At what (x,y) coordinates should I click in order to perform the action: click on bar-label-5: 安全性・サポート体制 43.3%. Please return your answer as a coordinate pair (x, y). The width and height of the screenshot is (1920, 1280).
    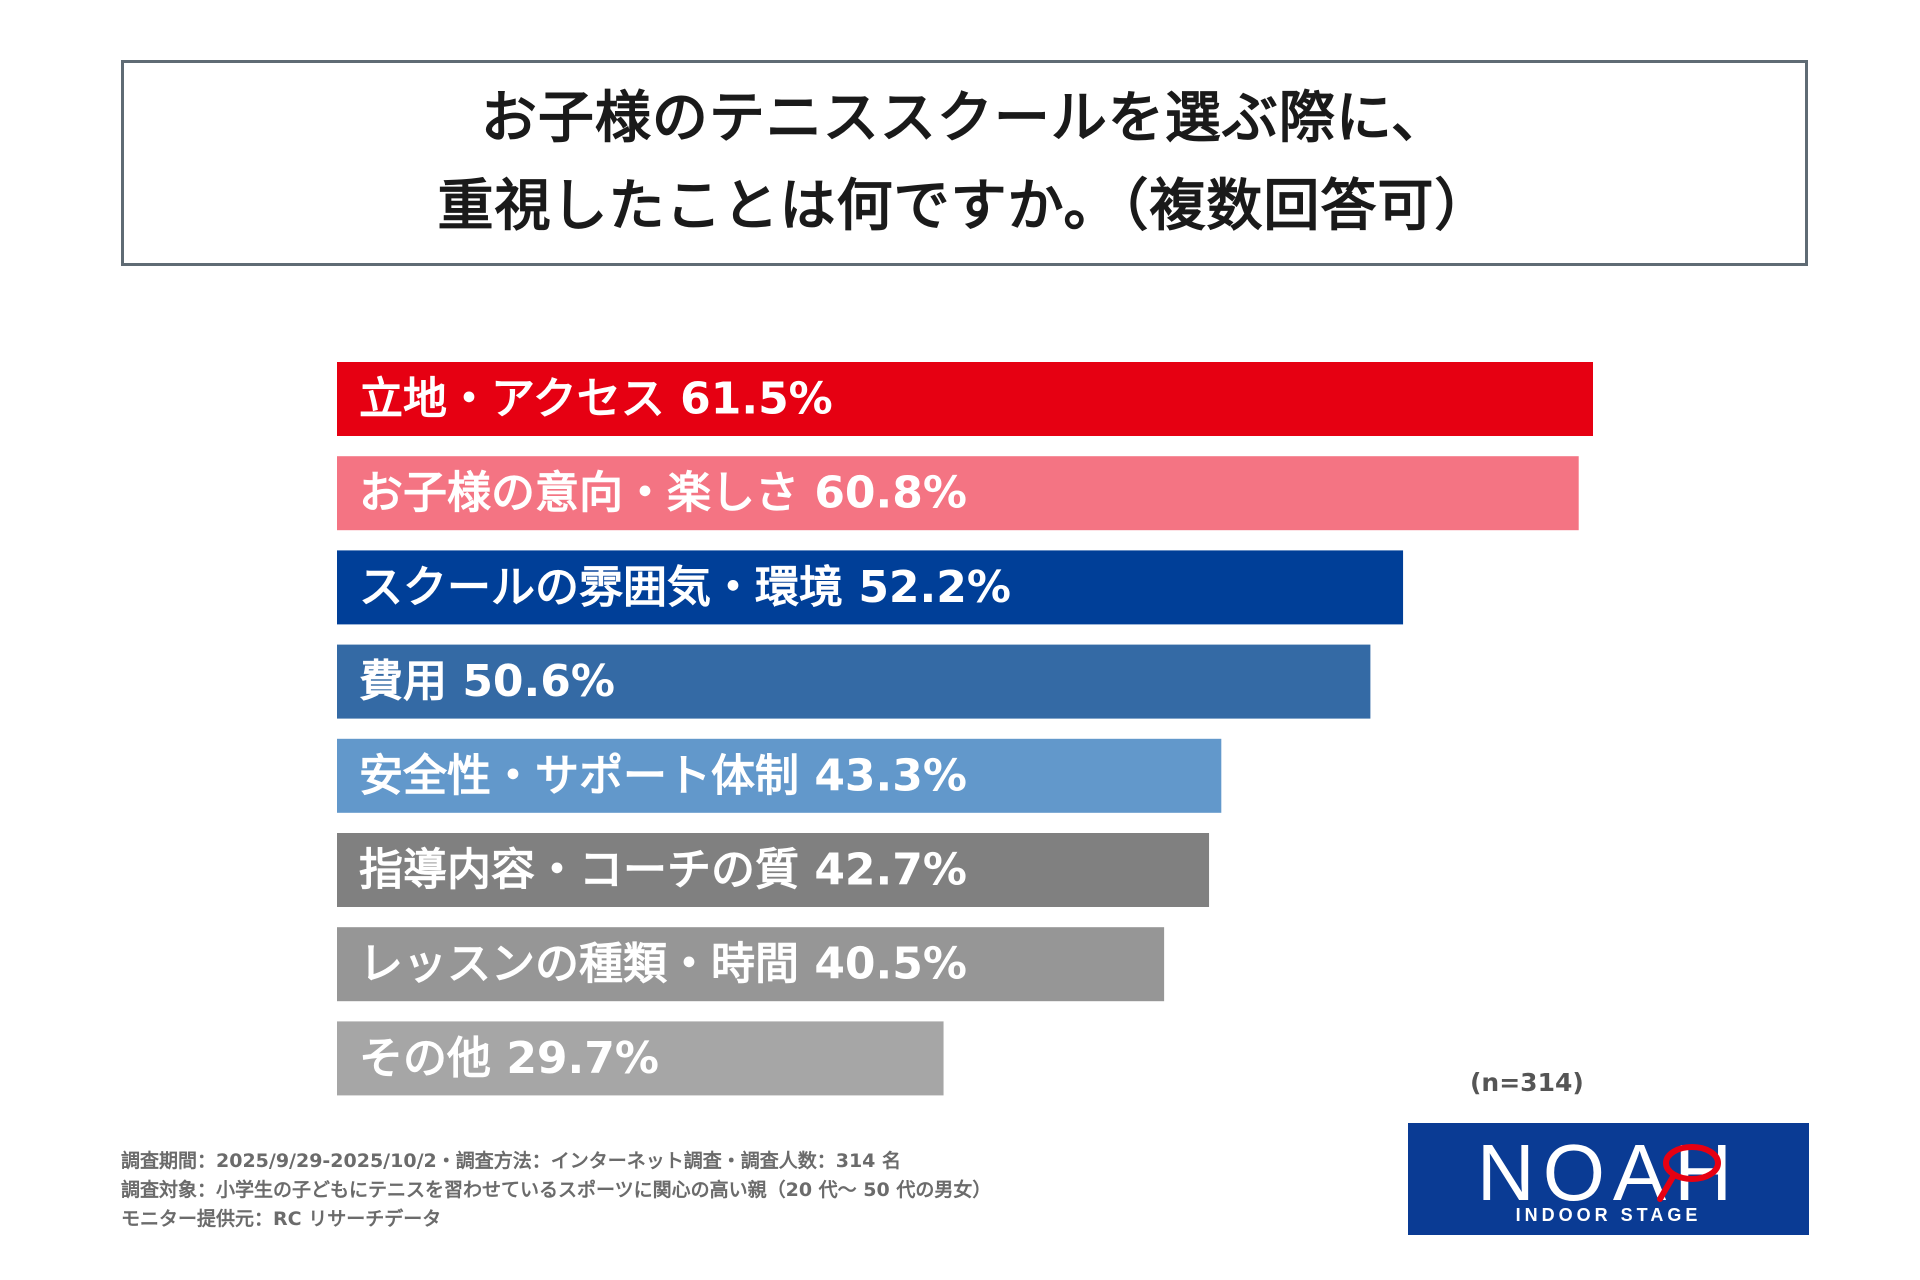
    Looking at the image, I should click on (663, 775).